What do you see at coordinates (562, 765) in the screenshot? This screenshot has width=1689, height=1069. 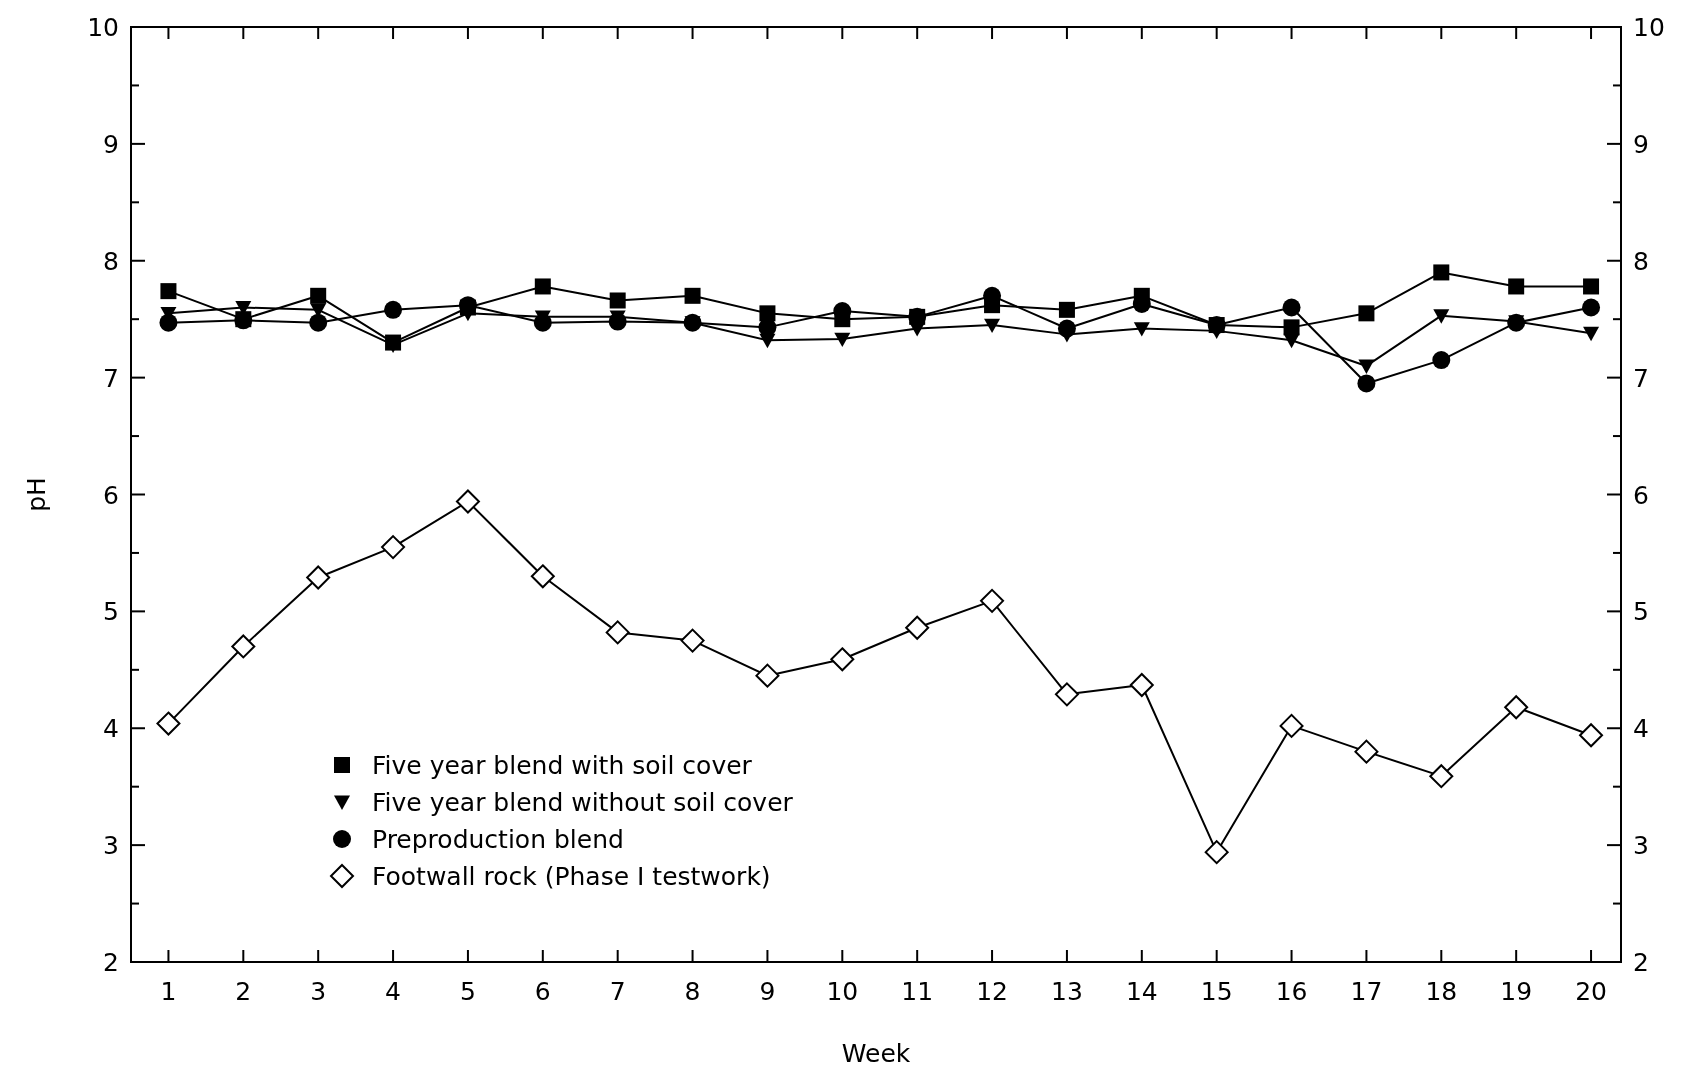 I see `legend-label: Five year blend with soil cover` at bounding box center [562, 765].